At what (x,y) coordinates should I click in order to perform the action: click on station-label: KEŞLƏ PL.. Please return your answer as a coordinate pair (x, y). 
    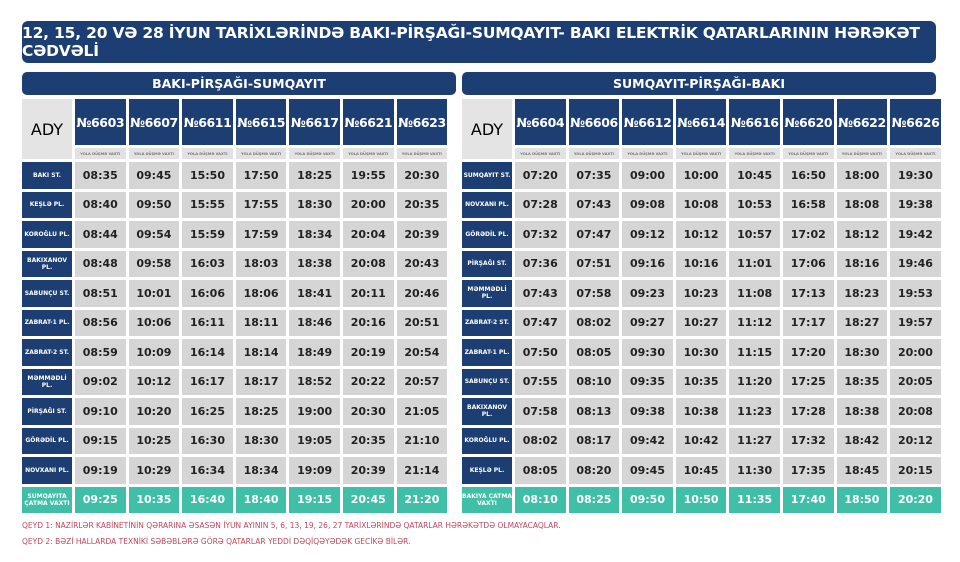
    Looking at the image, I should click on (47, 204).